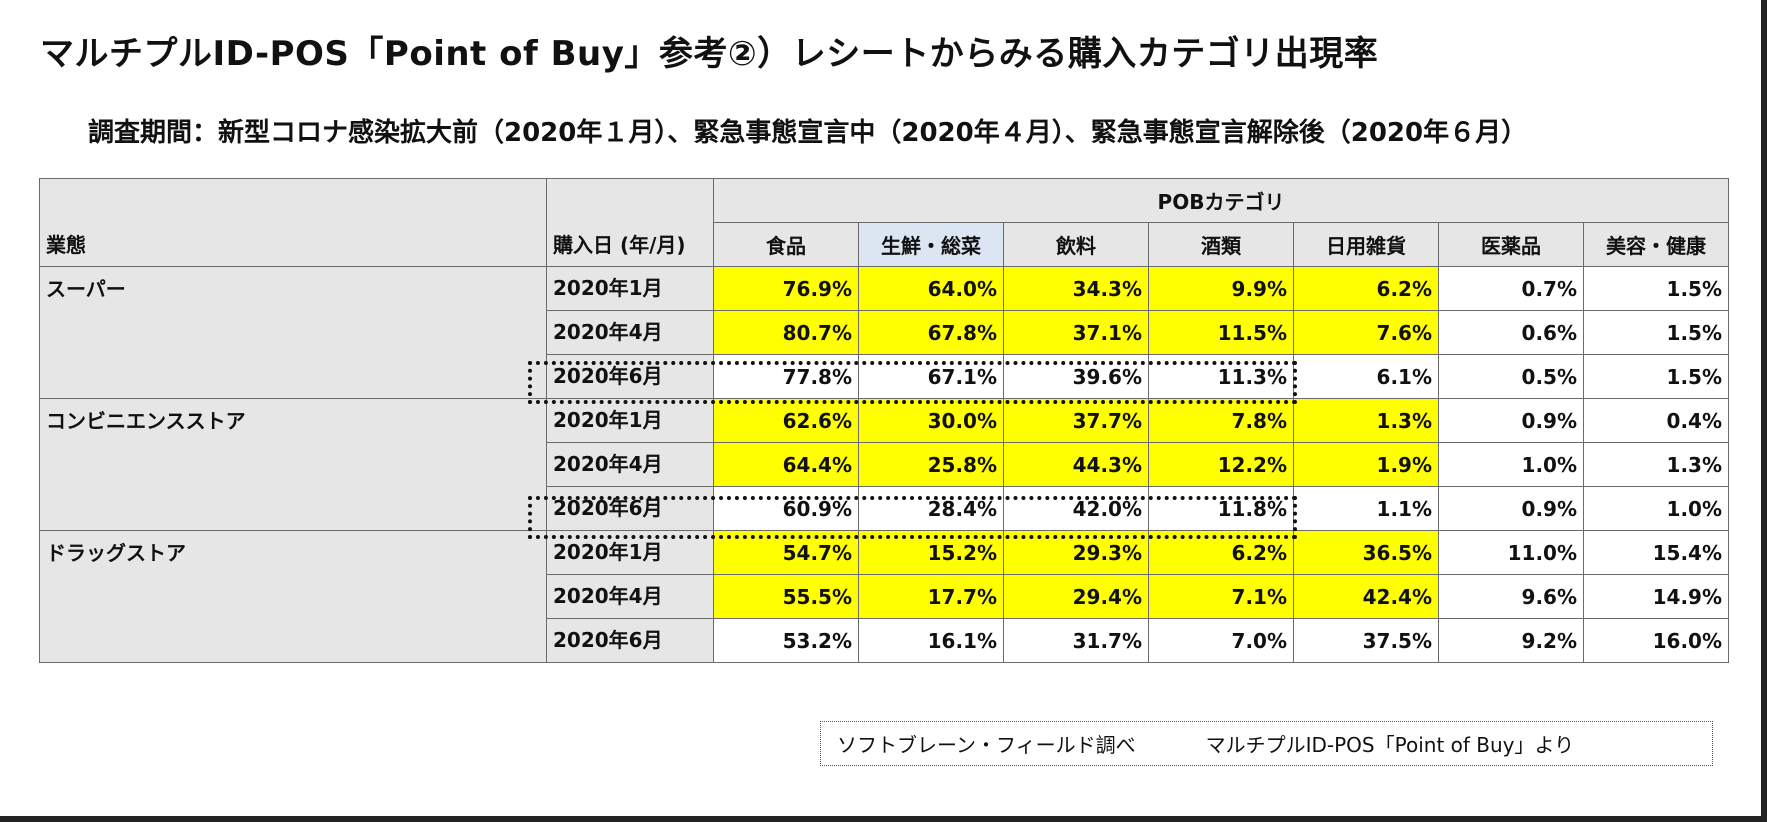 Image resolution: width=1769 pixels, height=822 pixels. What do you see at coordinates (293, 596) in the screenshot?
I see `segment-label: ドラッグストア` at bounding box center [293, 596].